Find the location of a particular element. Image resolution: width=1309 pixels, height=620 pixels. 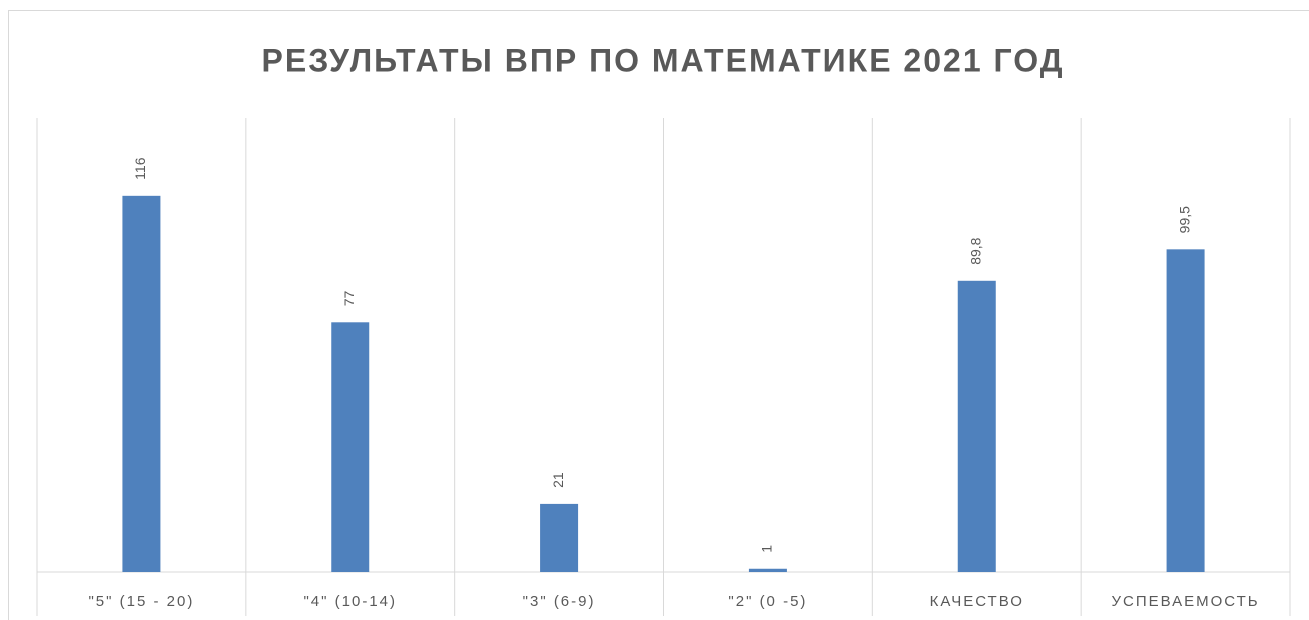

data-label: 21 is located at coordinates (558, 480).